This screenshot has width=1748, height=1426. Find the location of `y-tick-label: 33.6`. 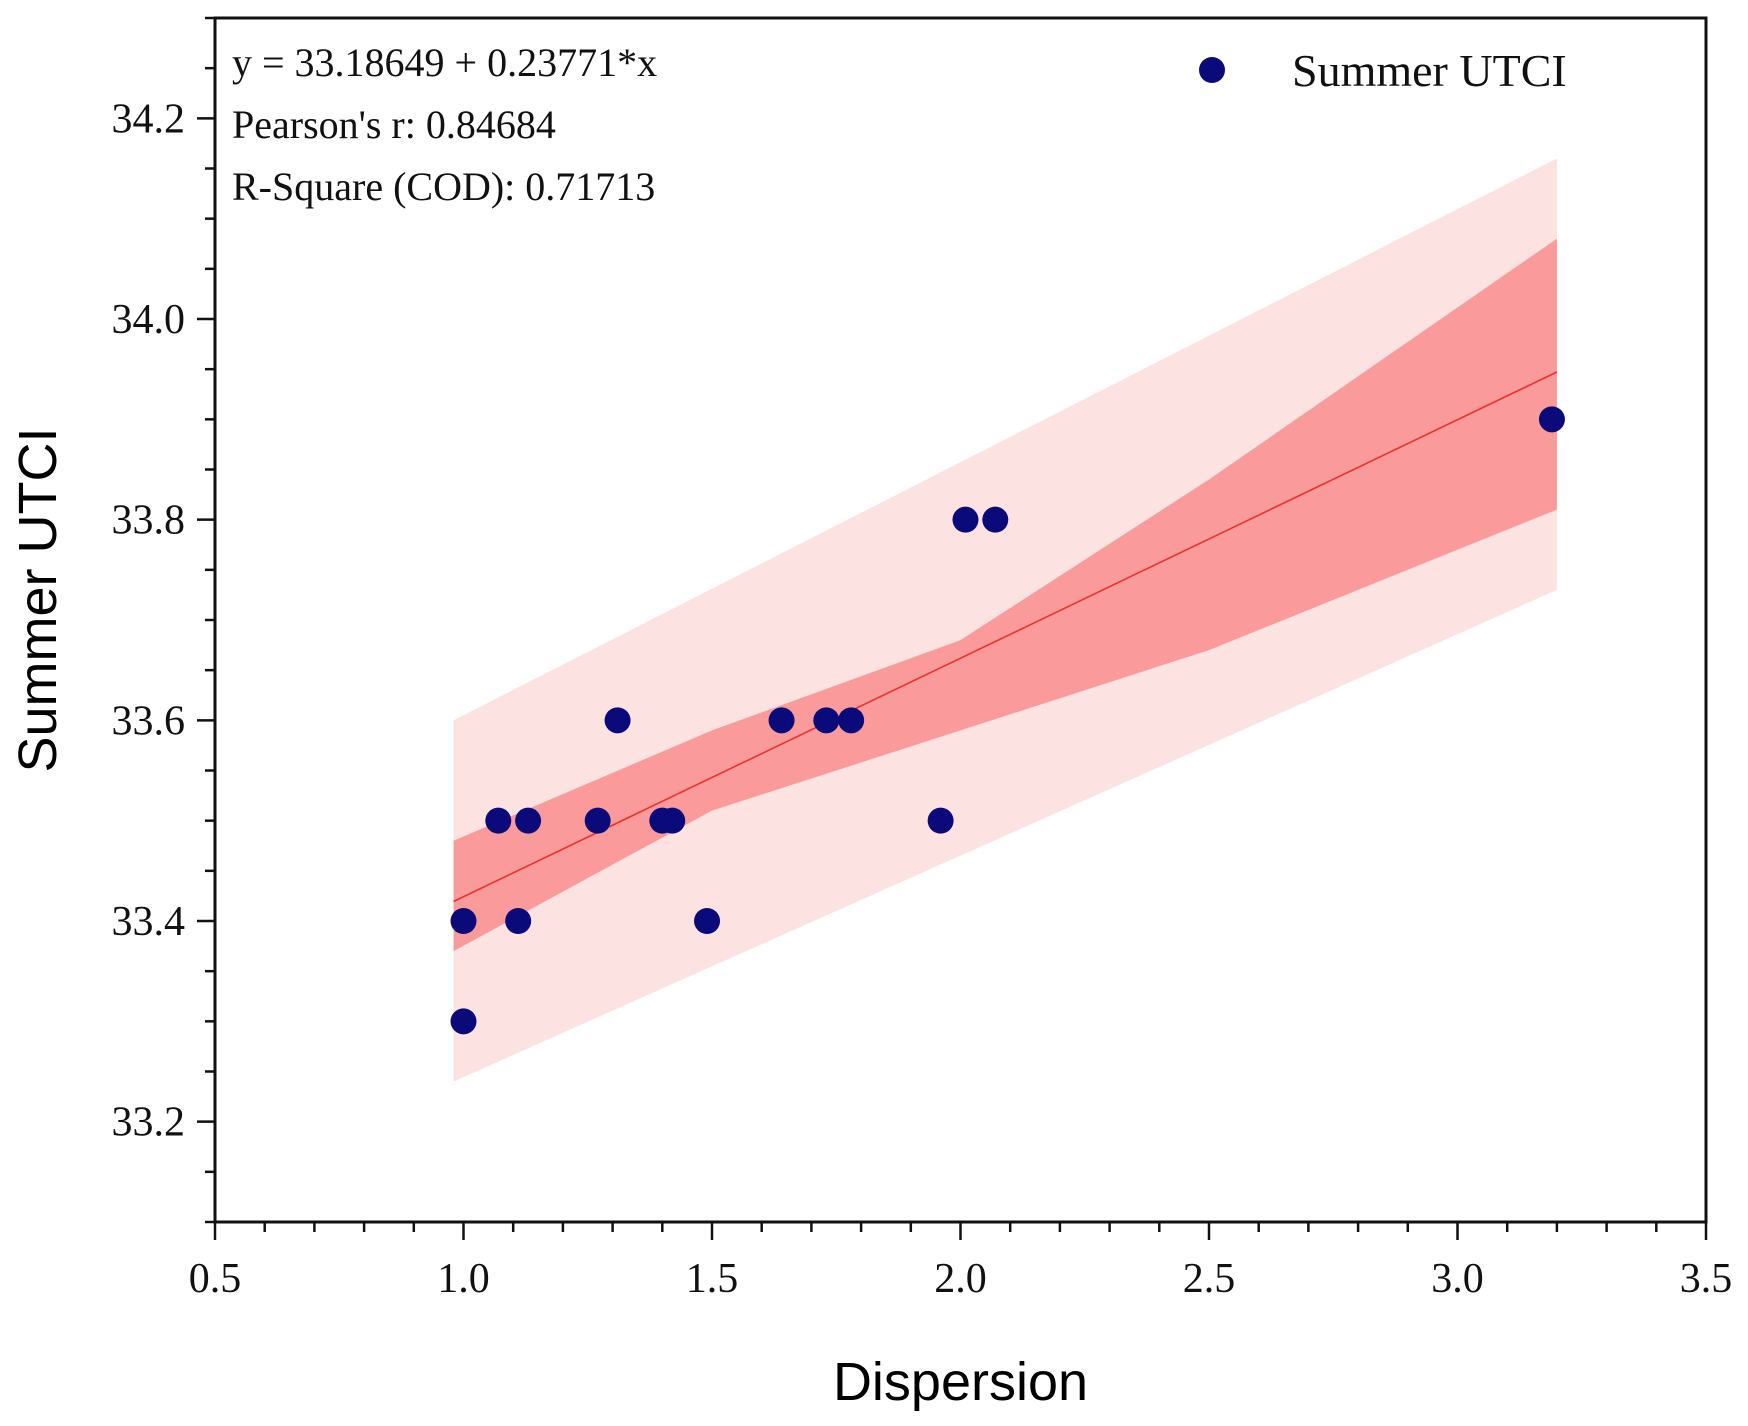

y-tick-label: 33.6 is located at coordinates (149, 721).